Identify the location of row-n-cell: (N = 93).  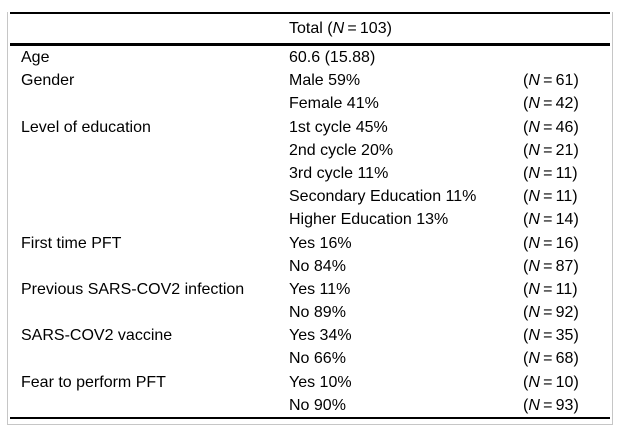
(567, 405).